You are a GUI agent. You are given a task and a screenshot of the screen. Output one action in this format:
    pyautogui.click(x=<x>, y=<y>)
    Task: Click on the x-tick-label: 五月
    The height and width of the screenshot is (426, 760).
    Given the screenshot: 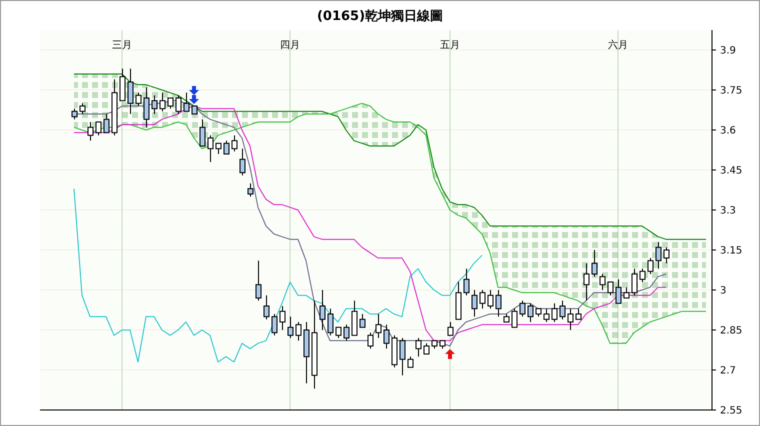 What is the action you would take?
    pyautogui.click(x=450, y=45)
    